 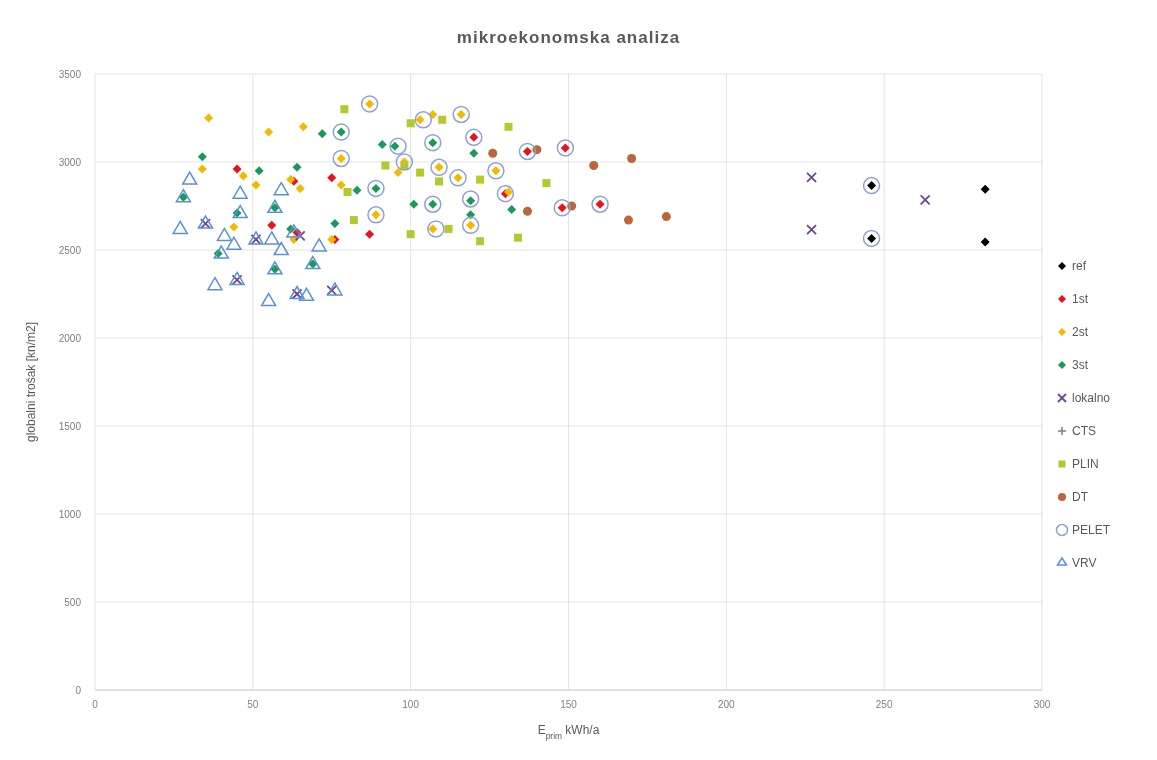 I want to click on x-tick-label: 50, so click(x=253, y=704).